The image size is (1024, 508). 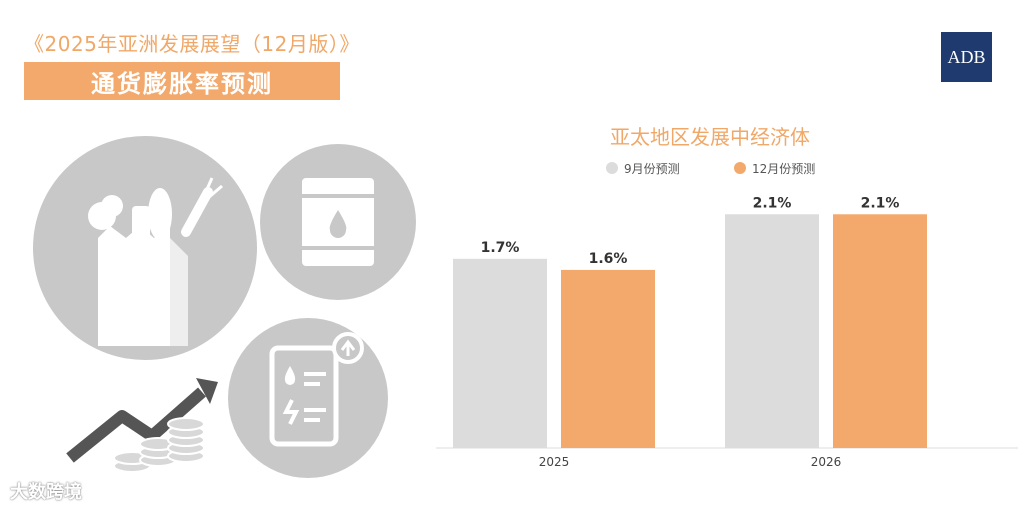 What do you see at coordinates (182, 83) in the screenshot?
I see `banner-title: 通货膨胀率预测` at bounding box center [182, 83].